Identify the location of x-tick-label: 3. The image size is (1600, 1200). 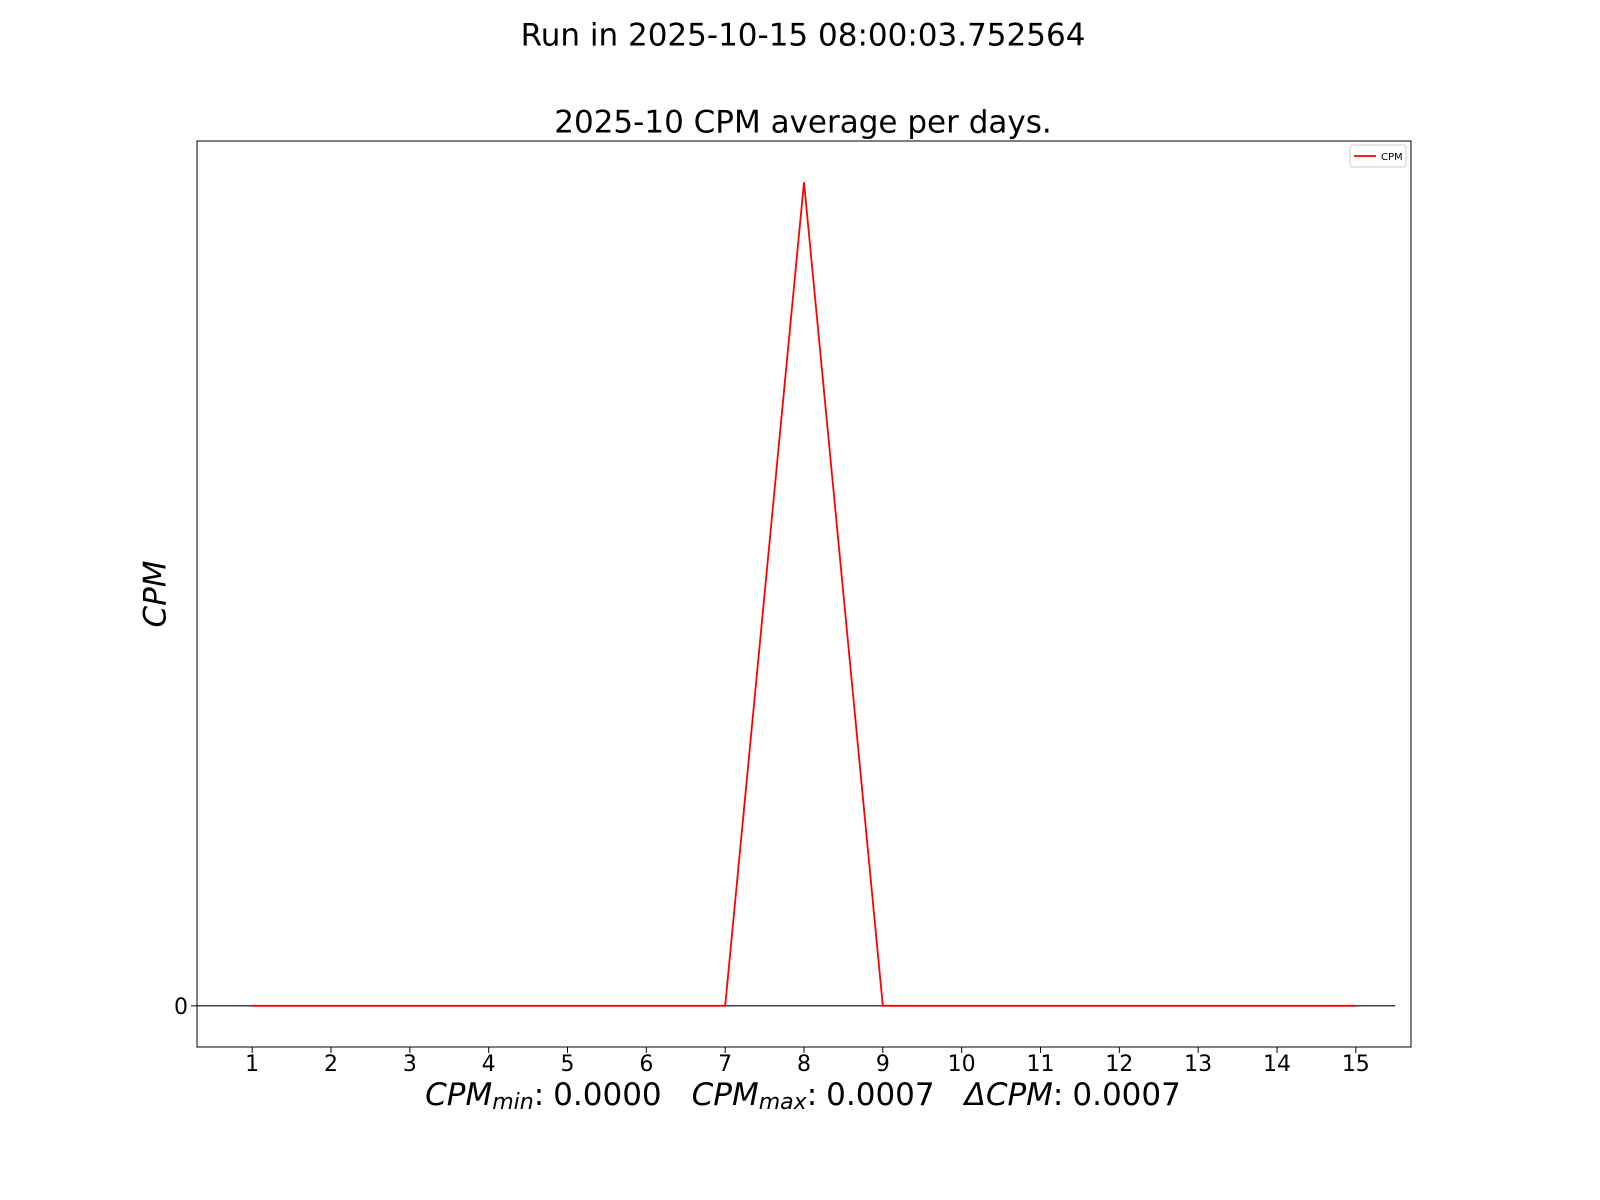
(410, 1064).